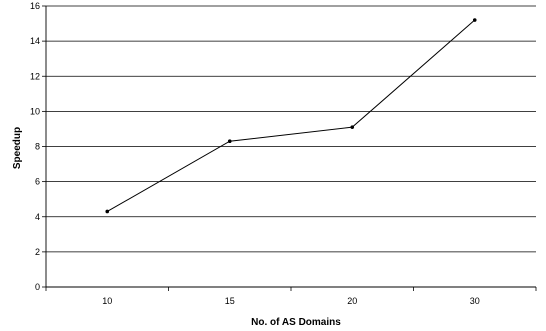  I want to click on y-tick-label-2: 2, so click(37, 252).